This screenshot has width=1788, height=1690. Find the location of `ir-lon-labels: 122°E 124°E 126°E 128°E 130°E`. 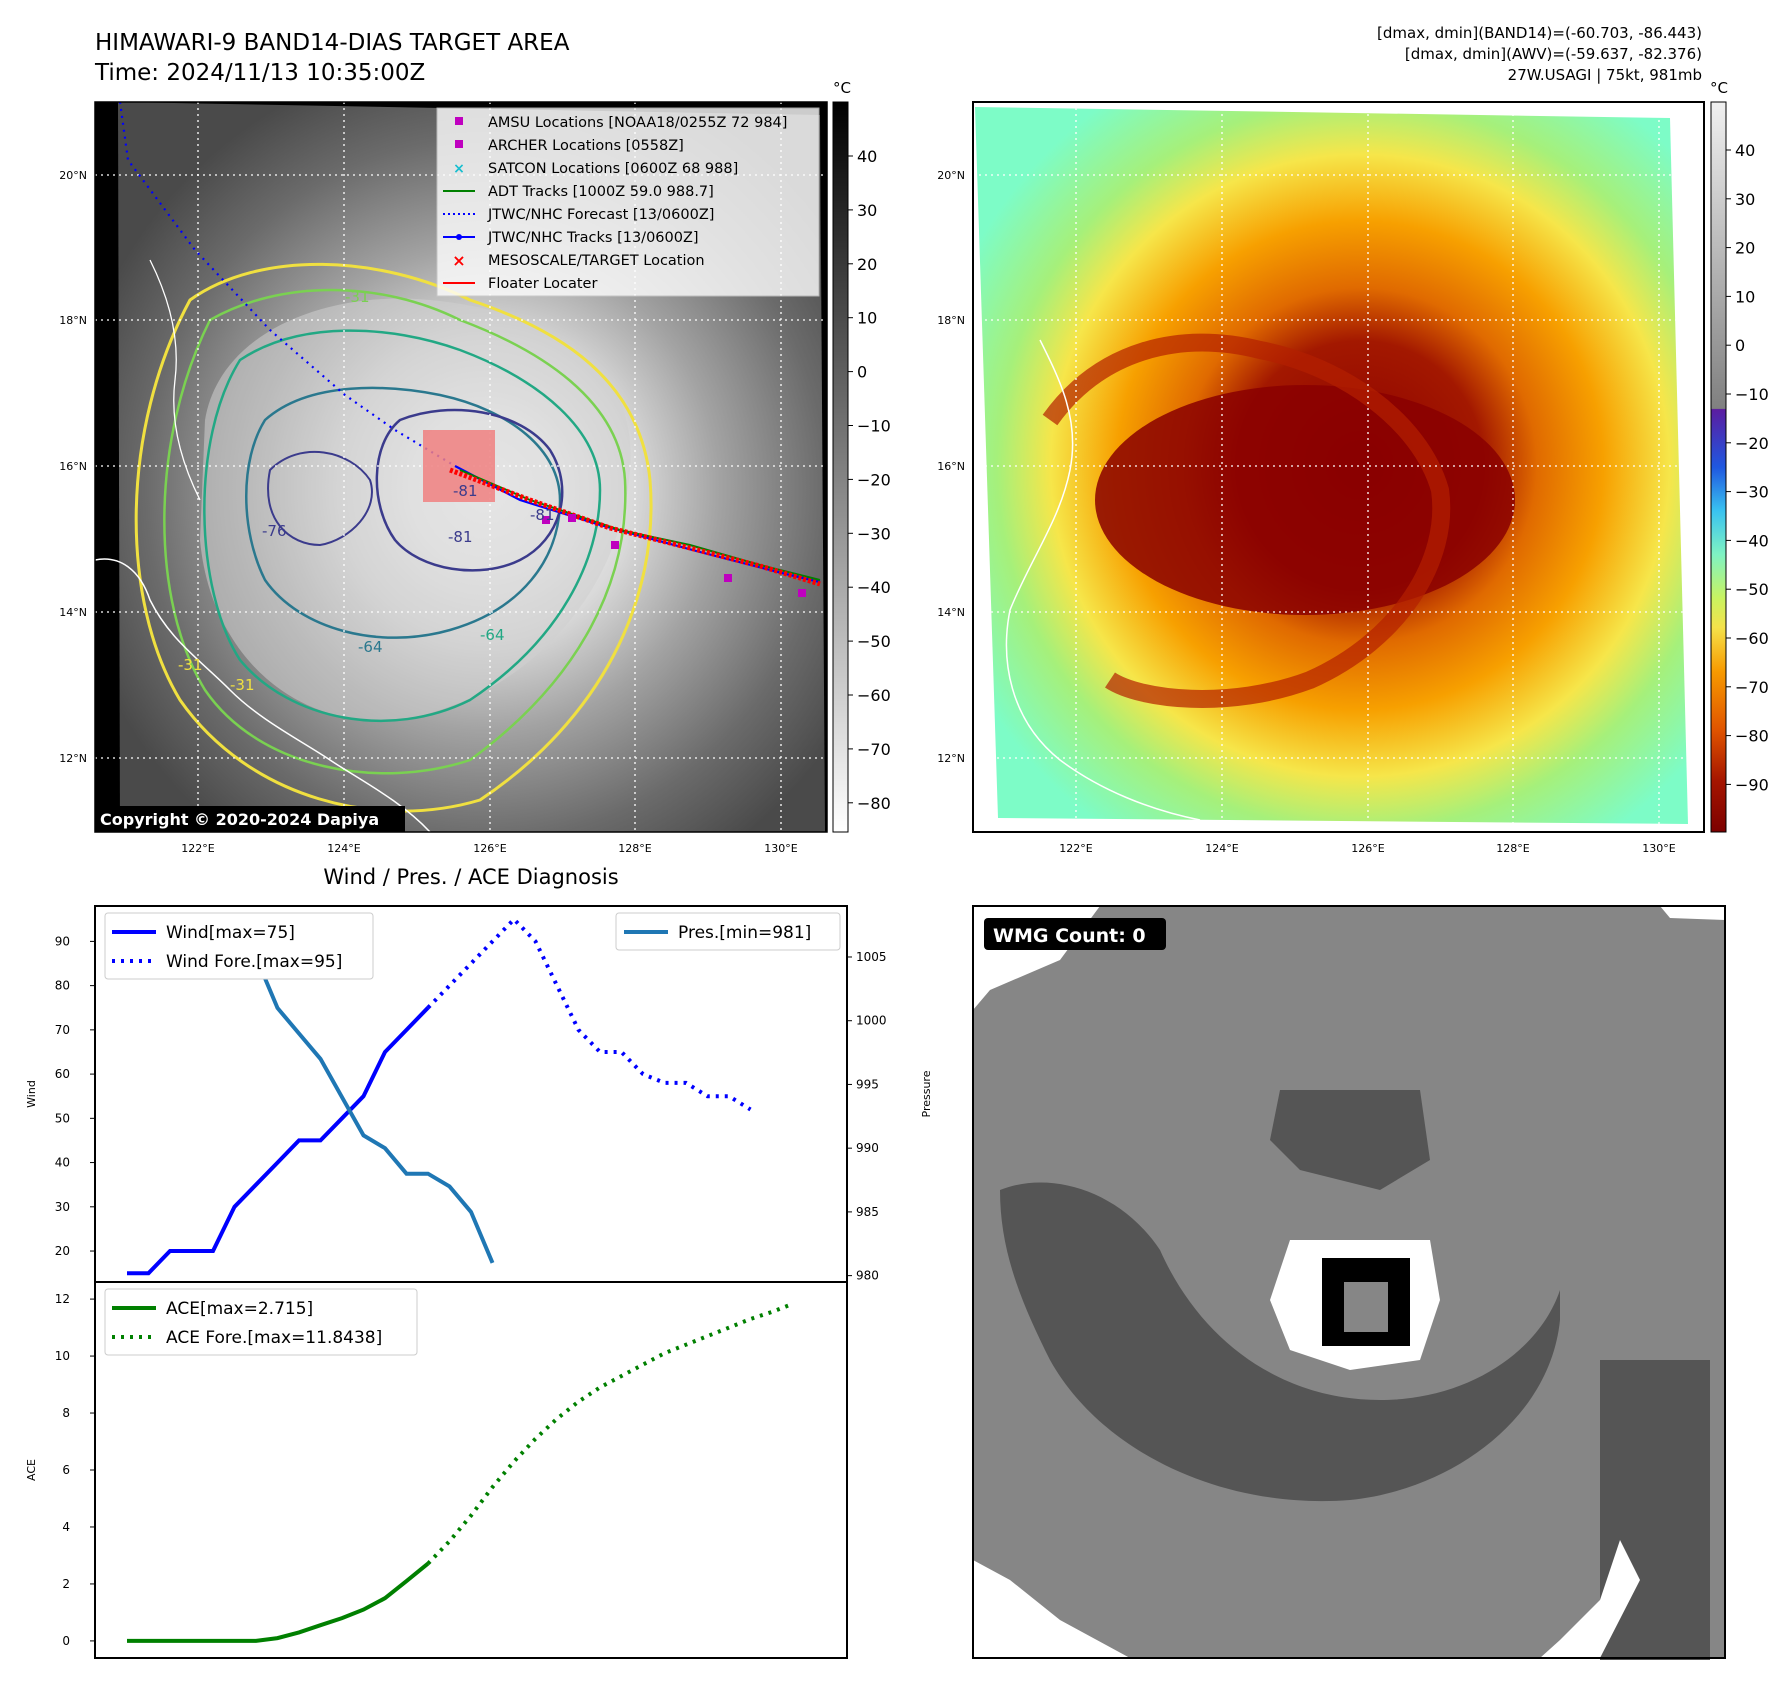

ir-lon-labels: 122°E 124°E 126°E 128°E 130°E is located at coordinates (489, 848).